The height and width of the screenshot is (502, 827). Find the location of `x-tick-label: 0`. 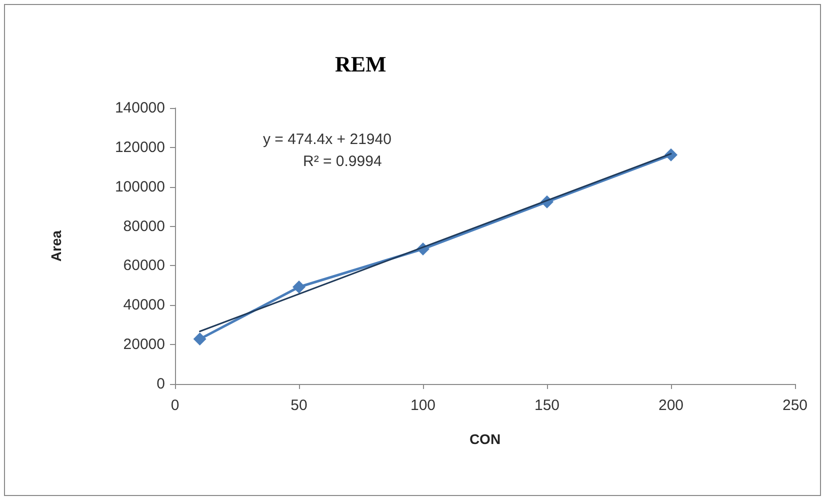

x-tick-label: 0 is located at coordinates (175, 405).